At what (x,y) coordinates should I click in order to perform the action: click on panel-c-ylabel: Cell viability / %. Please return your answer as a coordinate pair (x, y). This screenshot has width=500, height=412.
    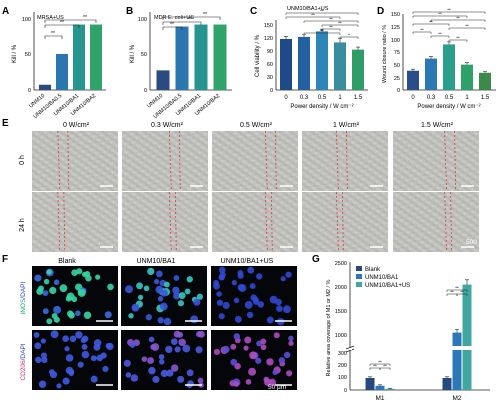
    Looking at the image, I should click on (258, 55).